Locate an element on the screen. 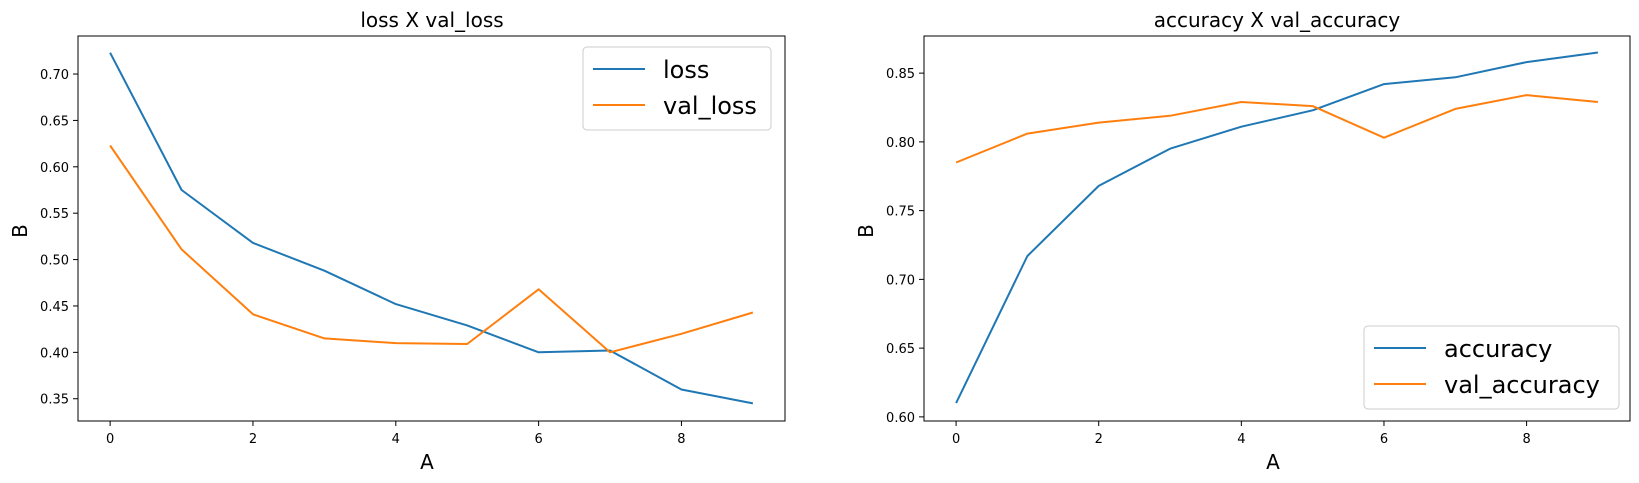 This screenshot has width=1639, height=483. legend-label-loss: loss is located at coordinates (686, 70).